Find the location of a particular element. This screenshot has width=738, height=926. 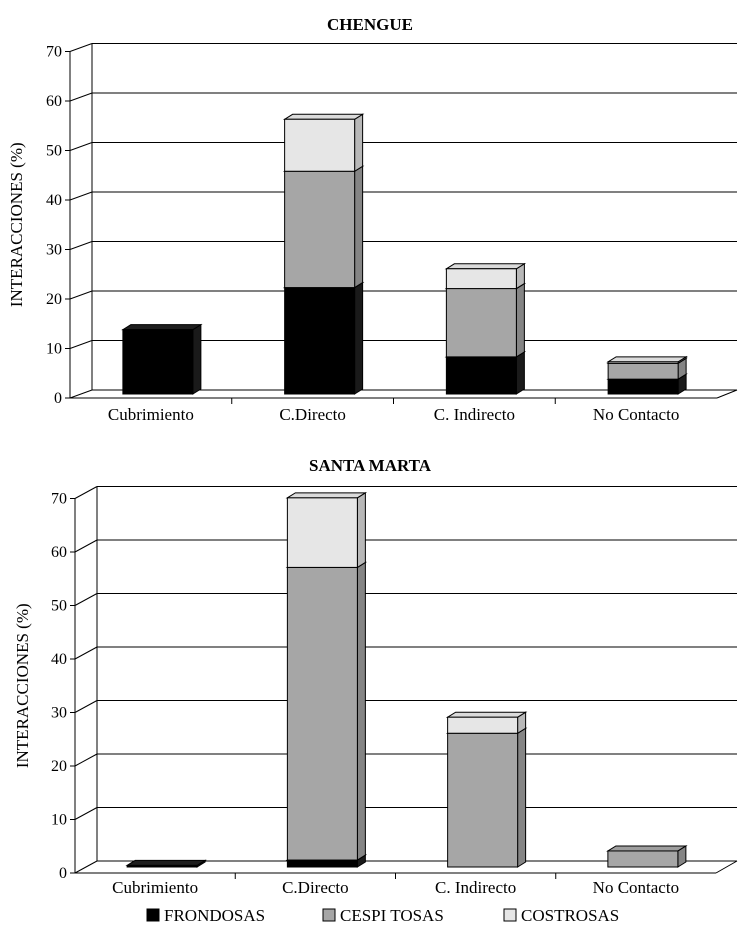

chart-title: SANTA MARTA is located at coordinates (370, 465).